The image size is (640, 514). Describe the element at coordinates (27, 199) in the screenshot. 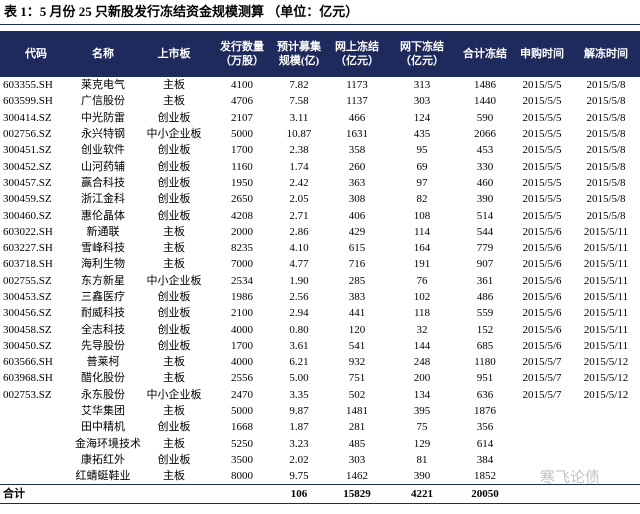

I see `table-cell: 300459.SZ` at that location.